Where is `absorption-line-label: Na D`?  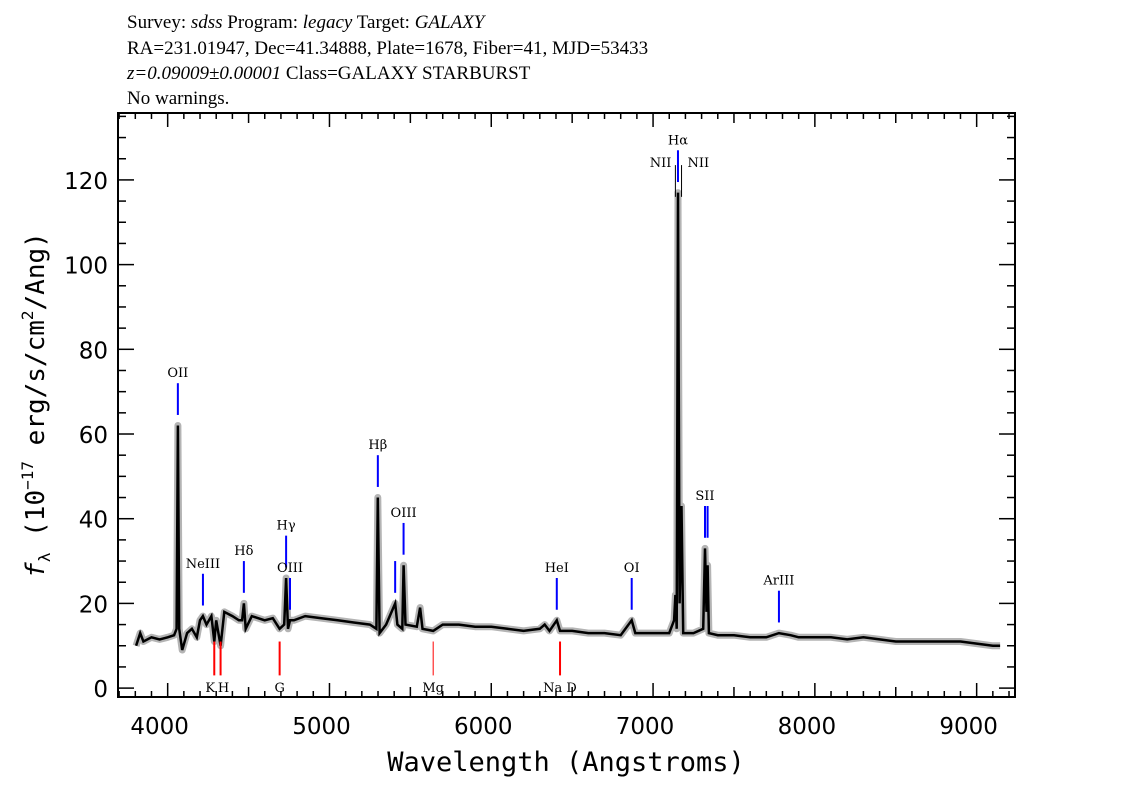 absorption-line-label: Na D is located at coordinates (560, 688).